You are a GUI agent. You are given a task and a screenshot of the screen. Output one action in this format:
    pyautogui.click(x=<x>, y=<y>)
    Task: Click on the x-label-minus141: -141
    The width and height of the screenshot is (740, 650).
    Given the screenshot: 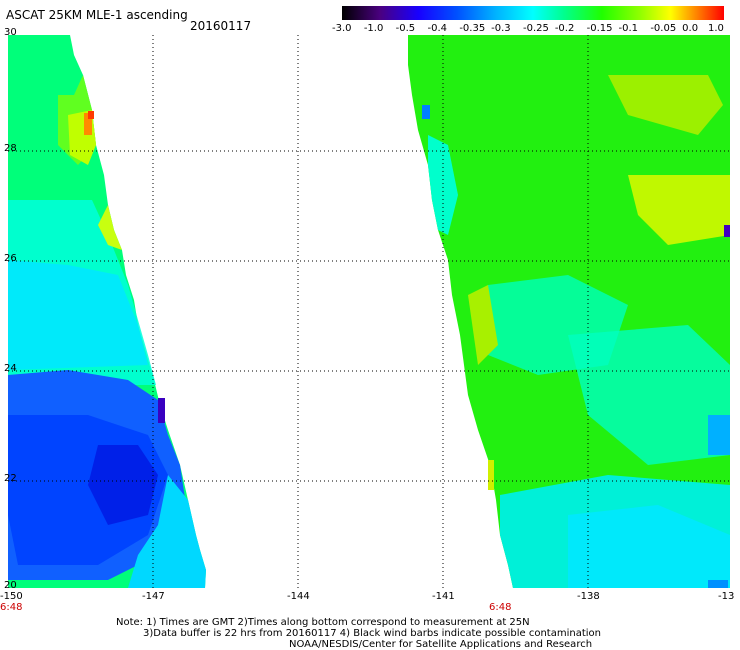 What is the action you would take?
    pyautogui.click(x=443, y=596)
    